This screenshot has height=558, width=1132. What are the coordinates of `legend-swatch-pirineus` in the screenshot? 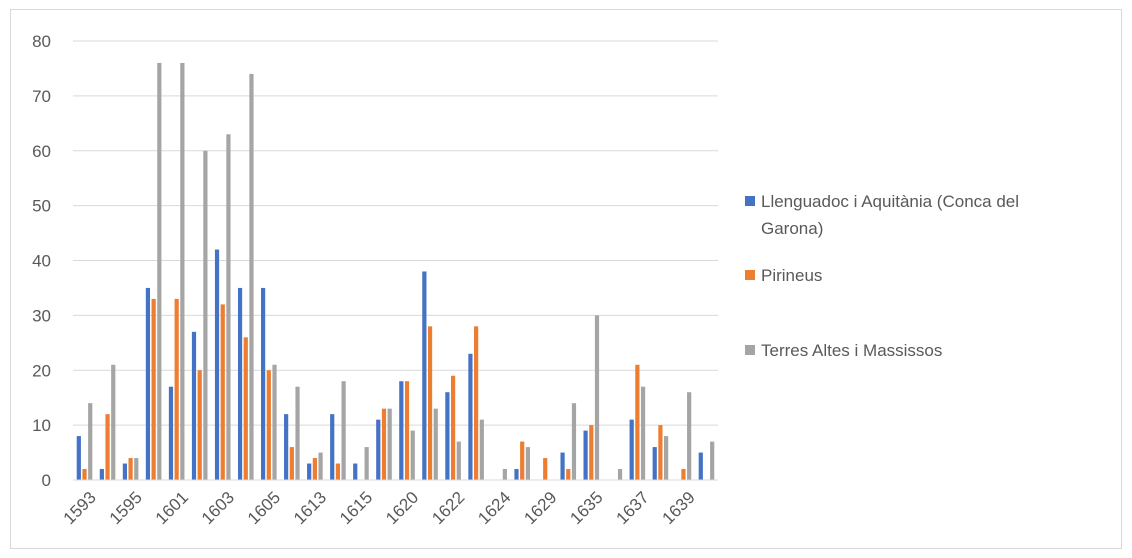 It's located at (750, 275).